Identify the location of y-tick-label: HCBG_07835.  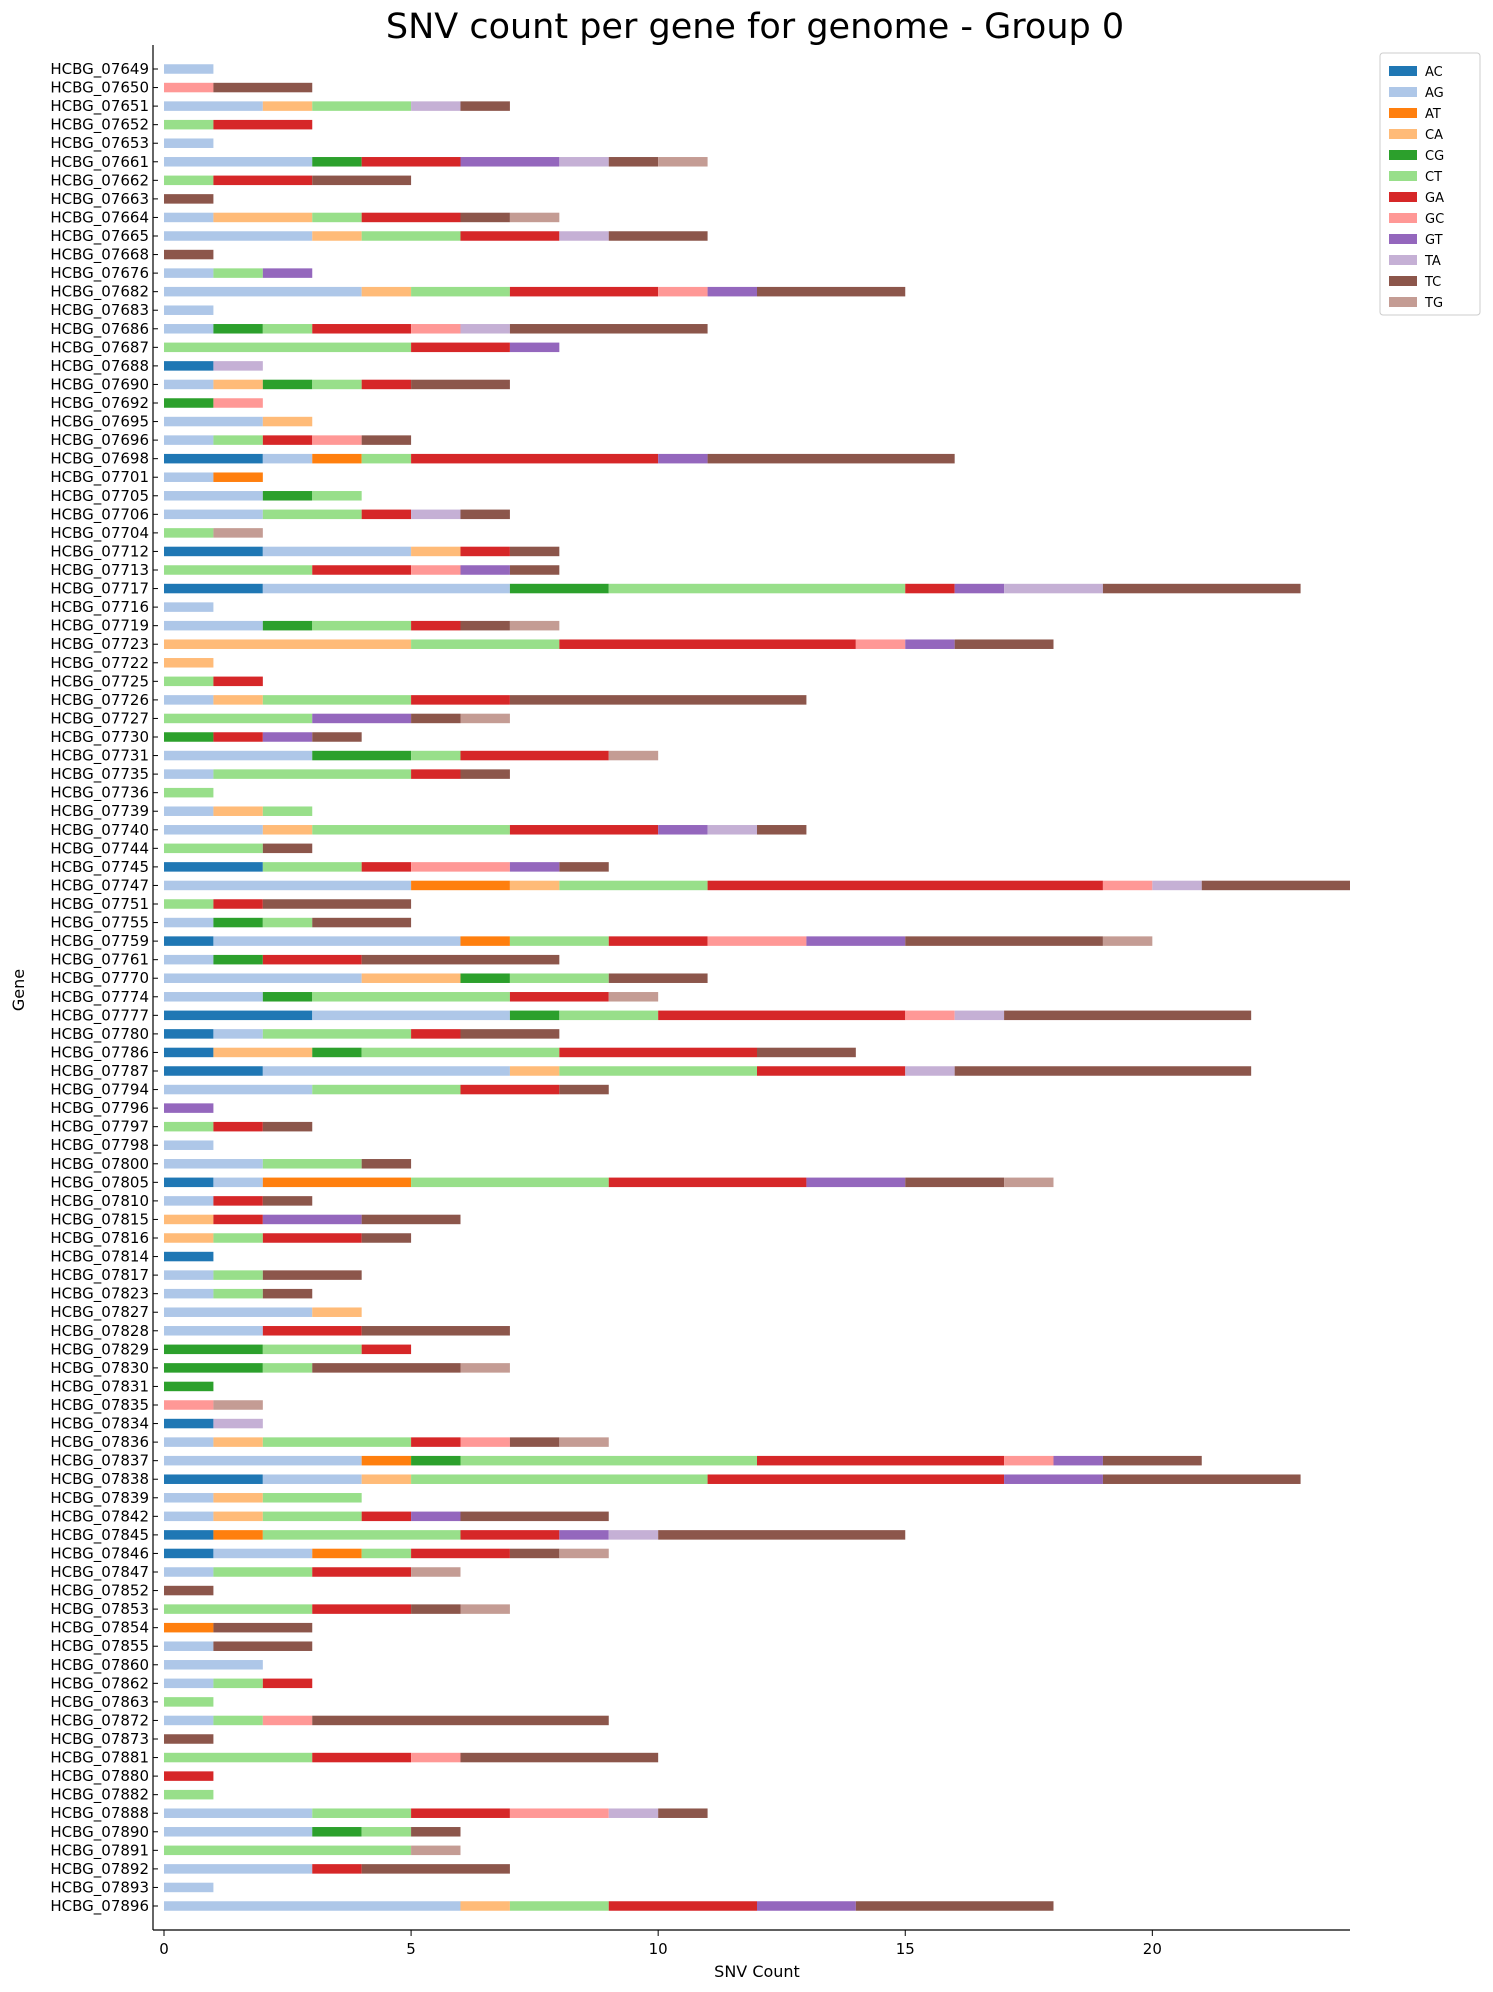
(99, 1405).